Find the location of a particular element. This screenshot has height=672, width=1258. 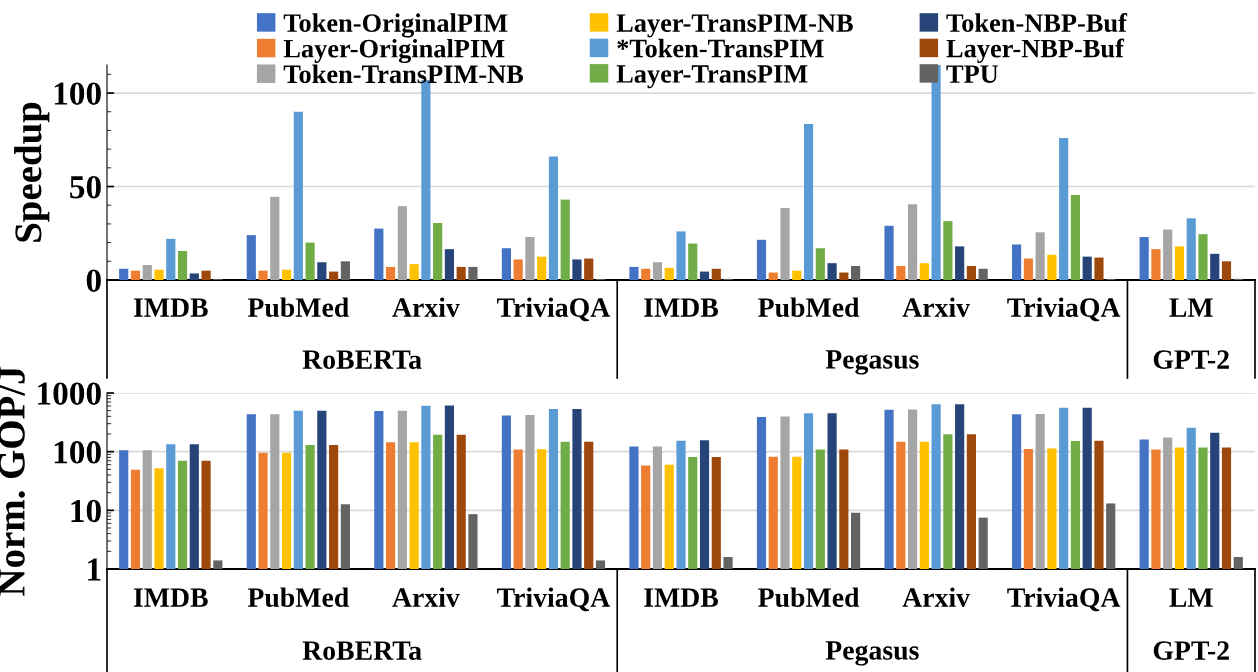

legend-label: Token-TransPIM-NB is located at coordinates (403, 74).